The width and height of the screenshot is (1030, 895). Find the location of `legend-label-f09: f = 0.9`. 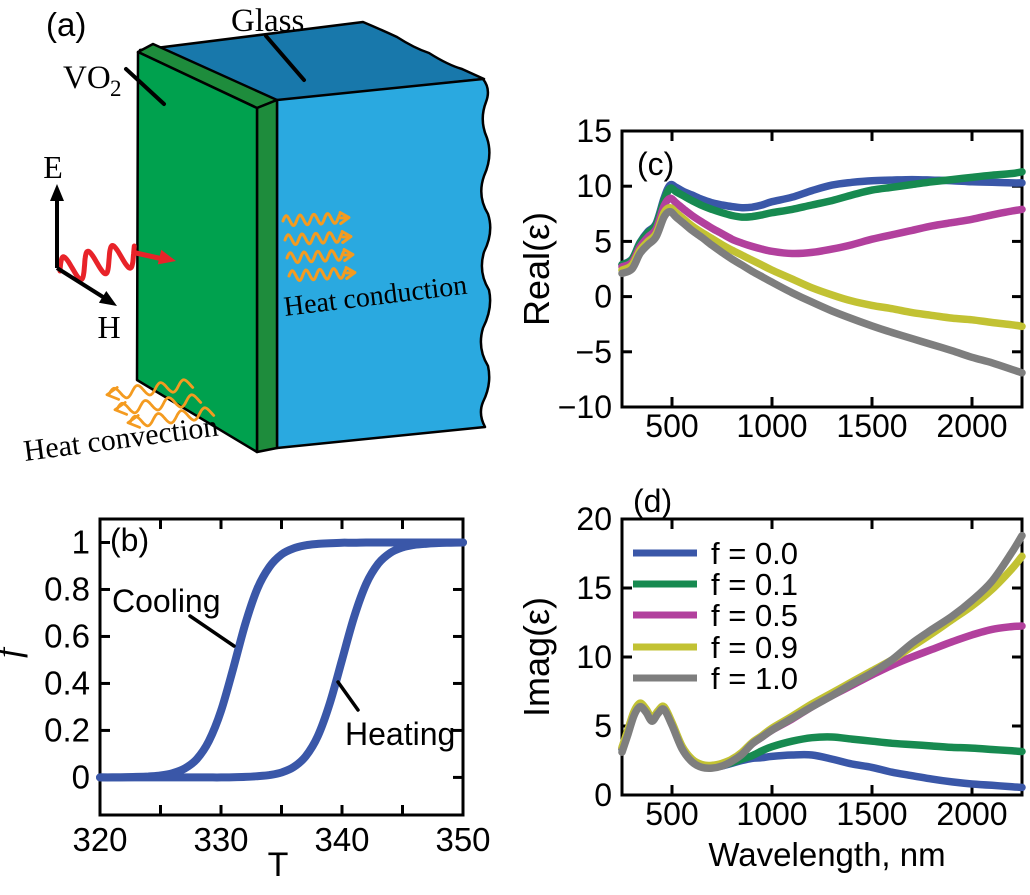

legend-label-f09: f = 0.9 is located at coordinates (754, 647).